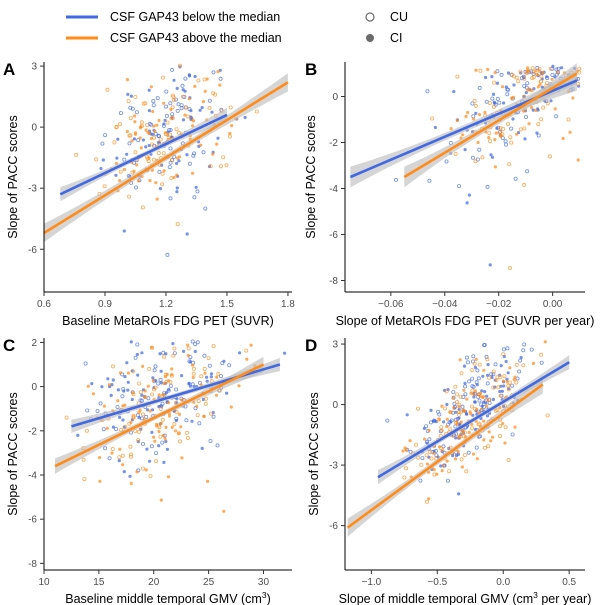 This screenshot has height=605, width=600. What do you see at coordinates (288, 304) in the screenshot?
I see `x-tick-label: 1.8` at bounding box center [288, 304].